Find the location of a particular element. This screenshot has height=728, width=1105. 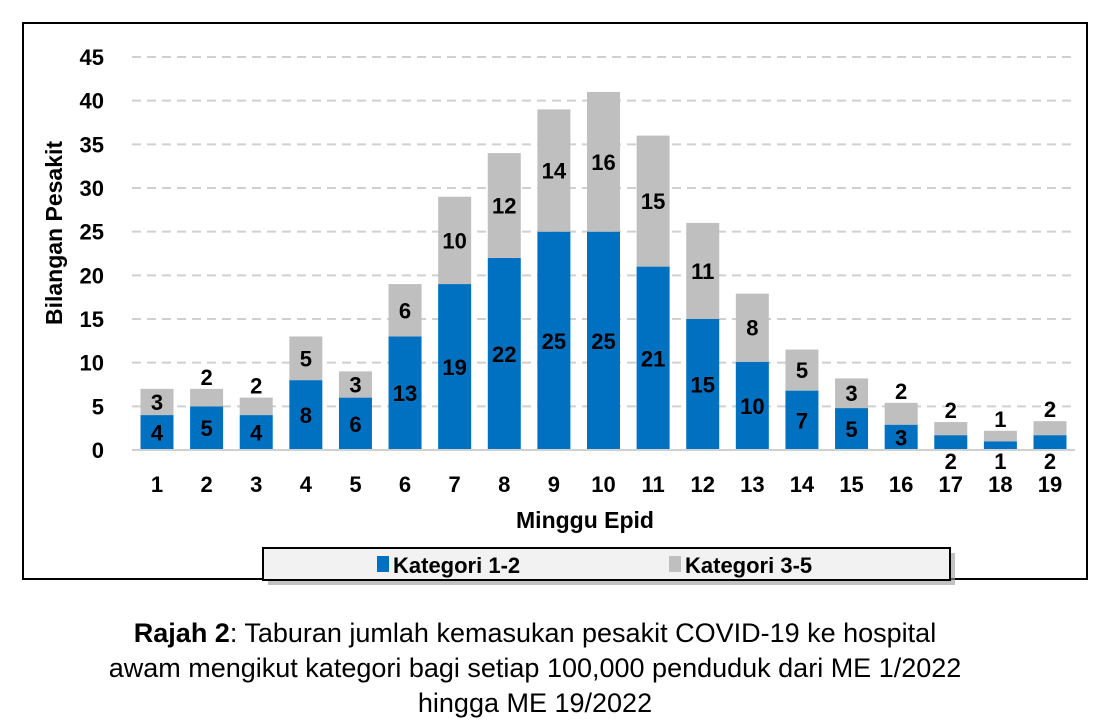

x-tick-label: 13 is located at coordinates (752, 484).